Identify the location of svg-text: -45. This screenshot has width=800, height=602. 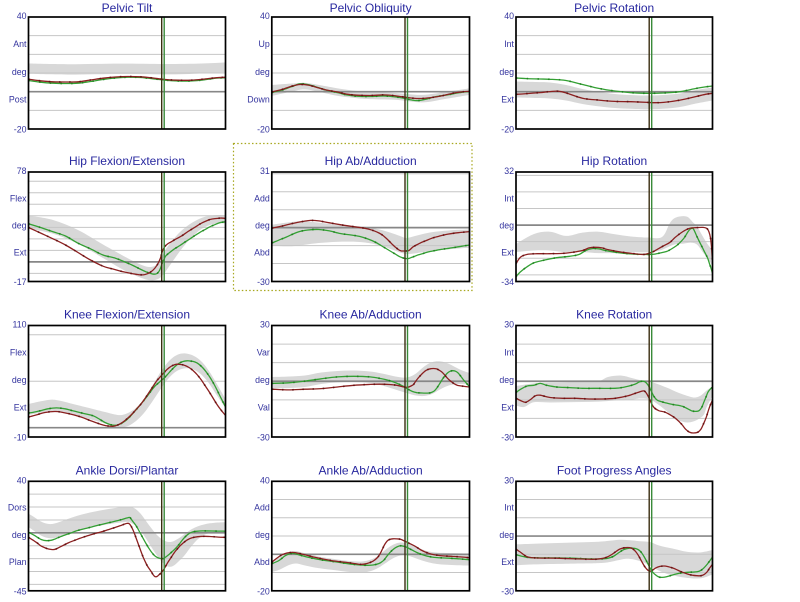
(20, 591).